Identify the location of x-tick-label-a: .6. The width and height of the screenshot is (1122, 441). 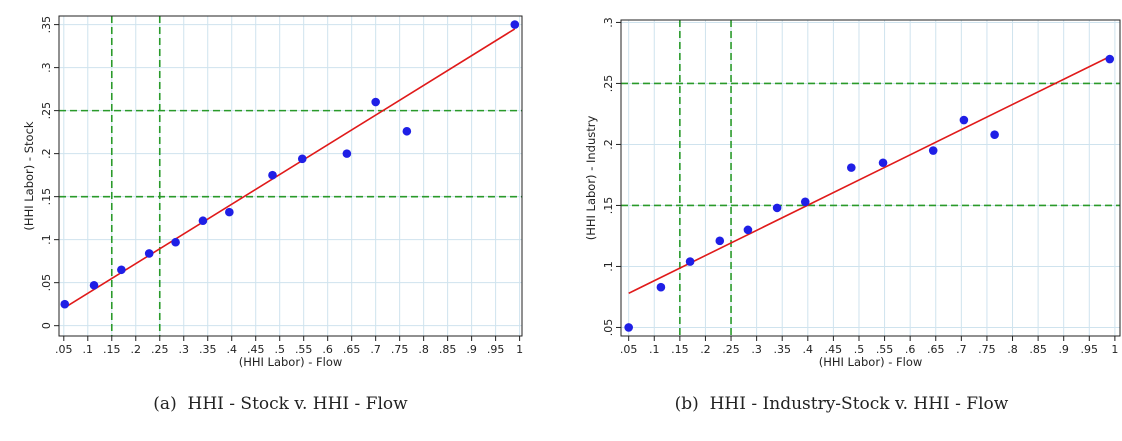
(327, 349).